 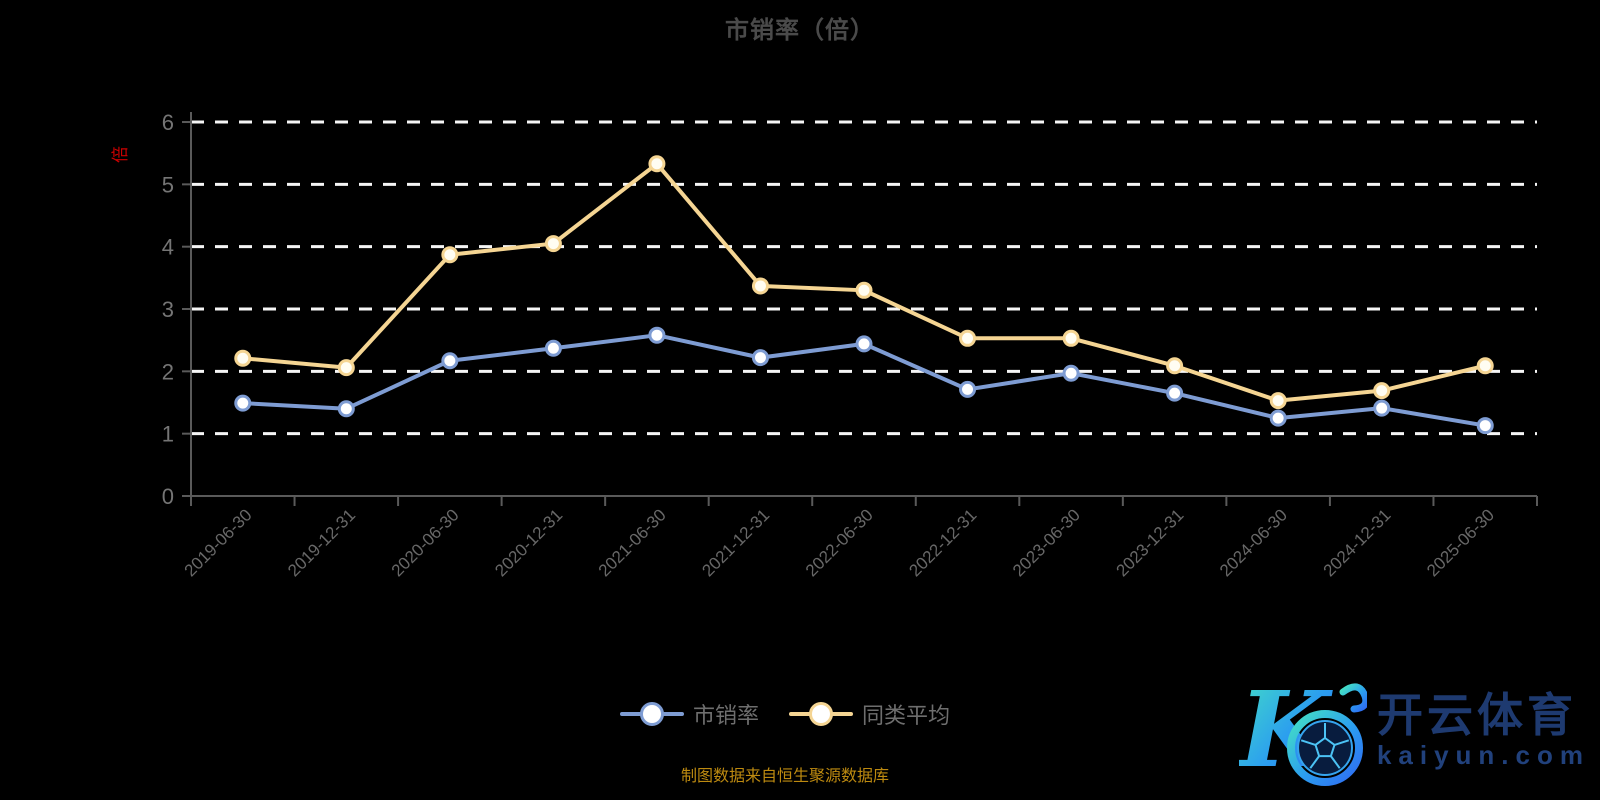 I want to click on kaiyun-logo-icon: K, so click(x=1303, y=729).